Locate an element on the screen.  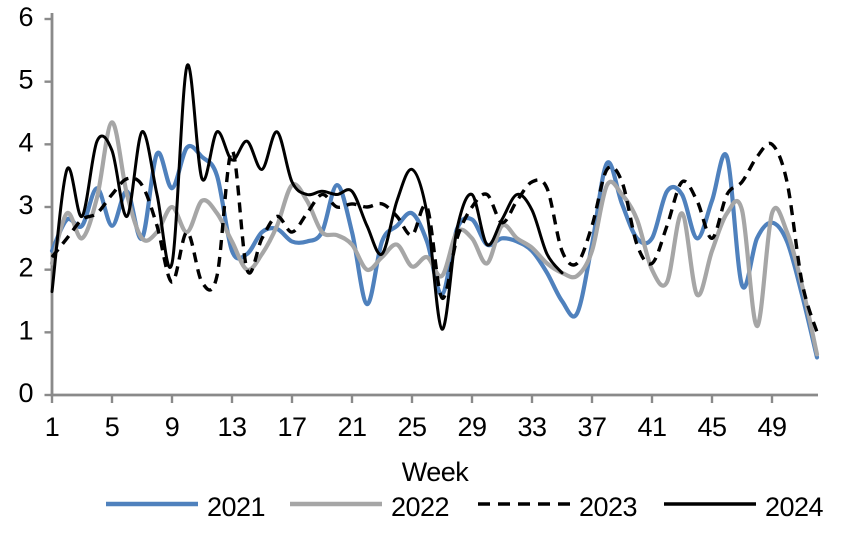
y-tick-label: 0 is located at coordinates (25, 393).